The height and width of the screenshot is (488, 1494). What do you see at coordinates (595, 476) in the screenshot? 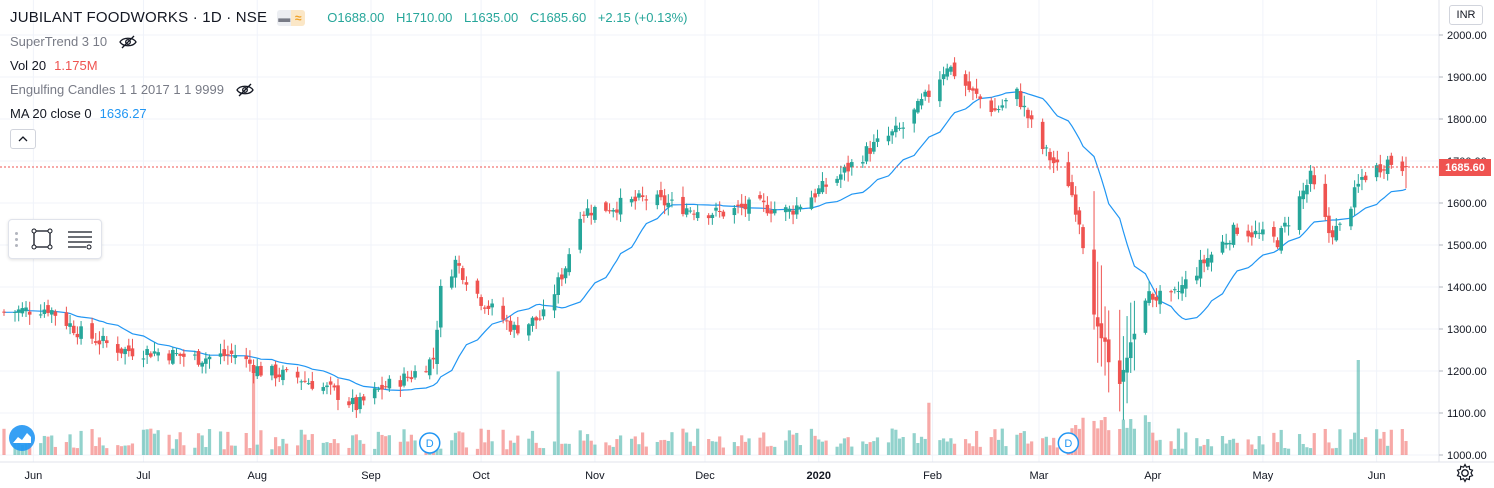
I see `time-tick-label: Nov` at bounding box center [595, 476].